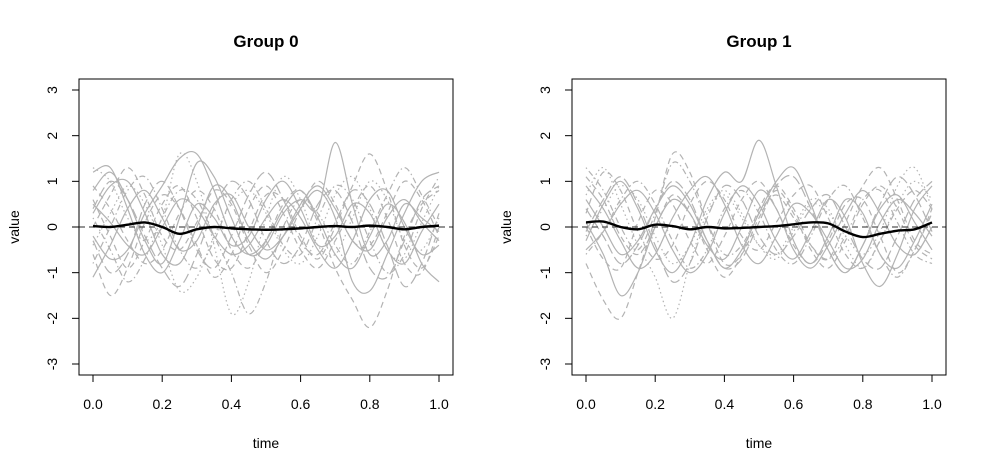 The width and height of the screenshot is (987, 473). Describe the element at coordinates (265, 41) in the screenshot. I see `chart-title: Group 0` at that location.